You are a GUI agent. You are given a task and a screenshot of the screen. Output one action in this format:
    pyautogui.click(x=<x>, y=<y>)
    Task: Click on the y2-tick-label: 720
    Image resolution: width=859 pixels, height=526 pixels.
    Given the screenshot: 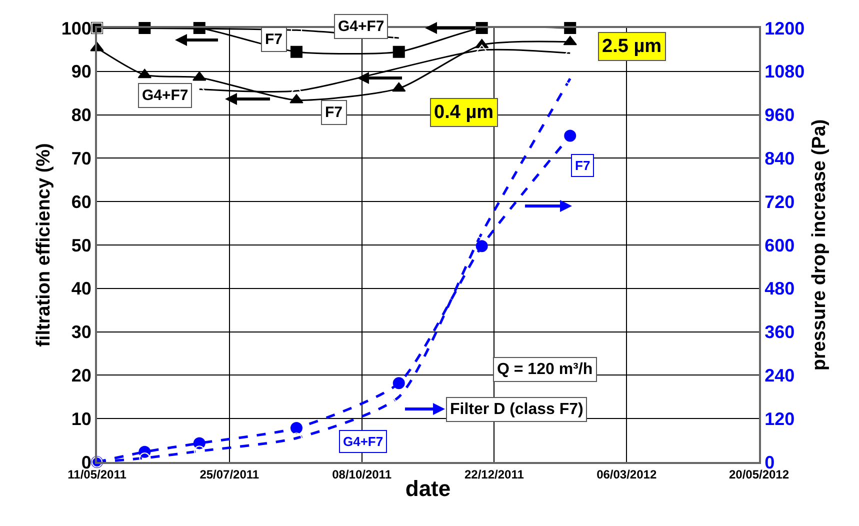 What is the action you would take?
    pyautogui.click(x=779, y=202)
    